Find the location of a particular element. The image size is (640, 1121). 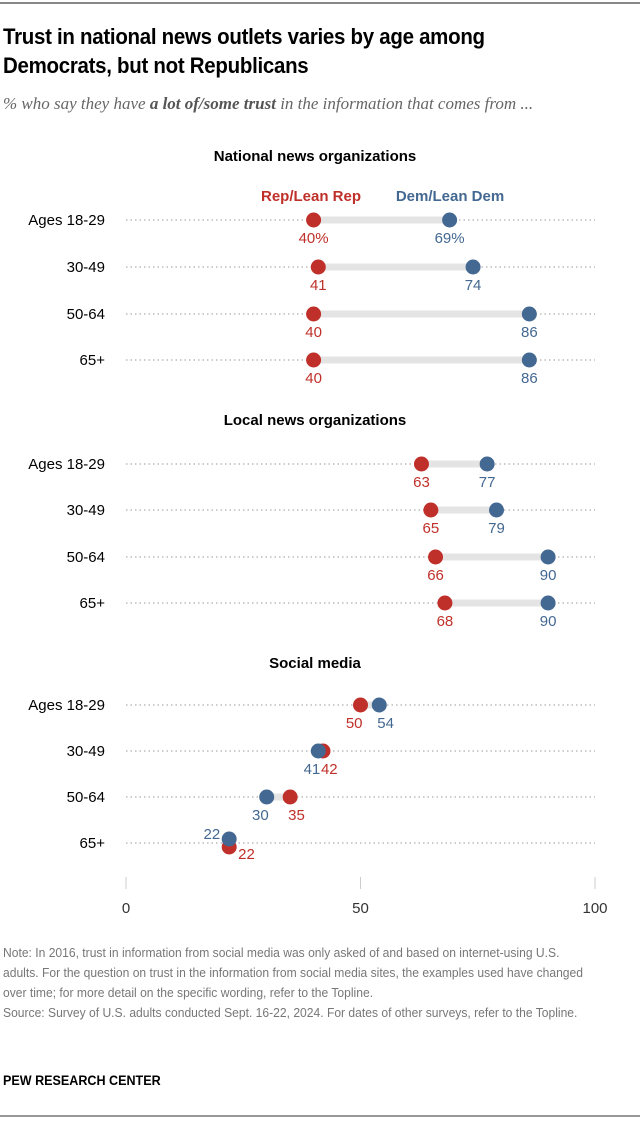

value-label-rep: 65 is located at coordinates (431, 528).